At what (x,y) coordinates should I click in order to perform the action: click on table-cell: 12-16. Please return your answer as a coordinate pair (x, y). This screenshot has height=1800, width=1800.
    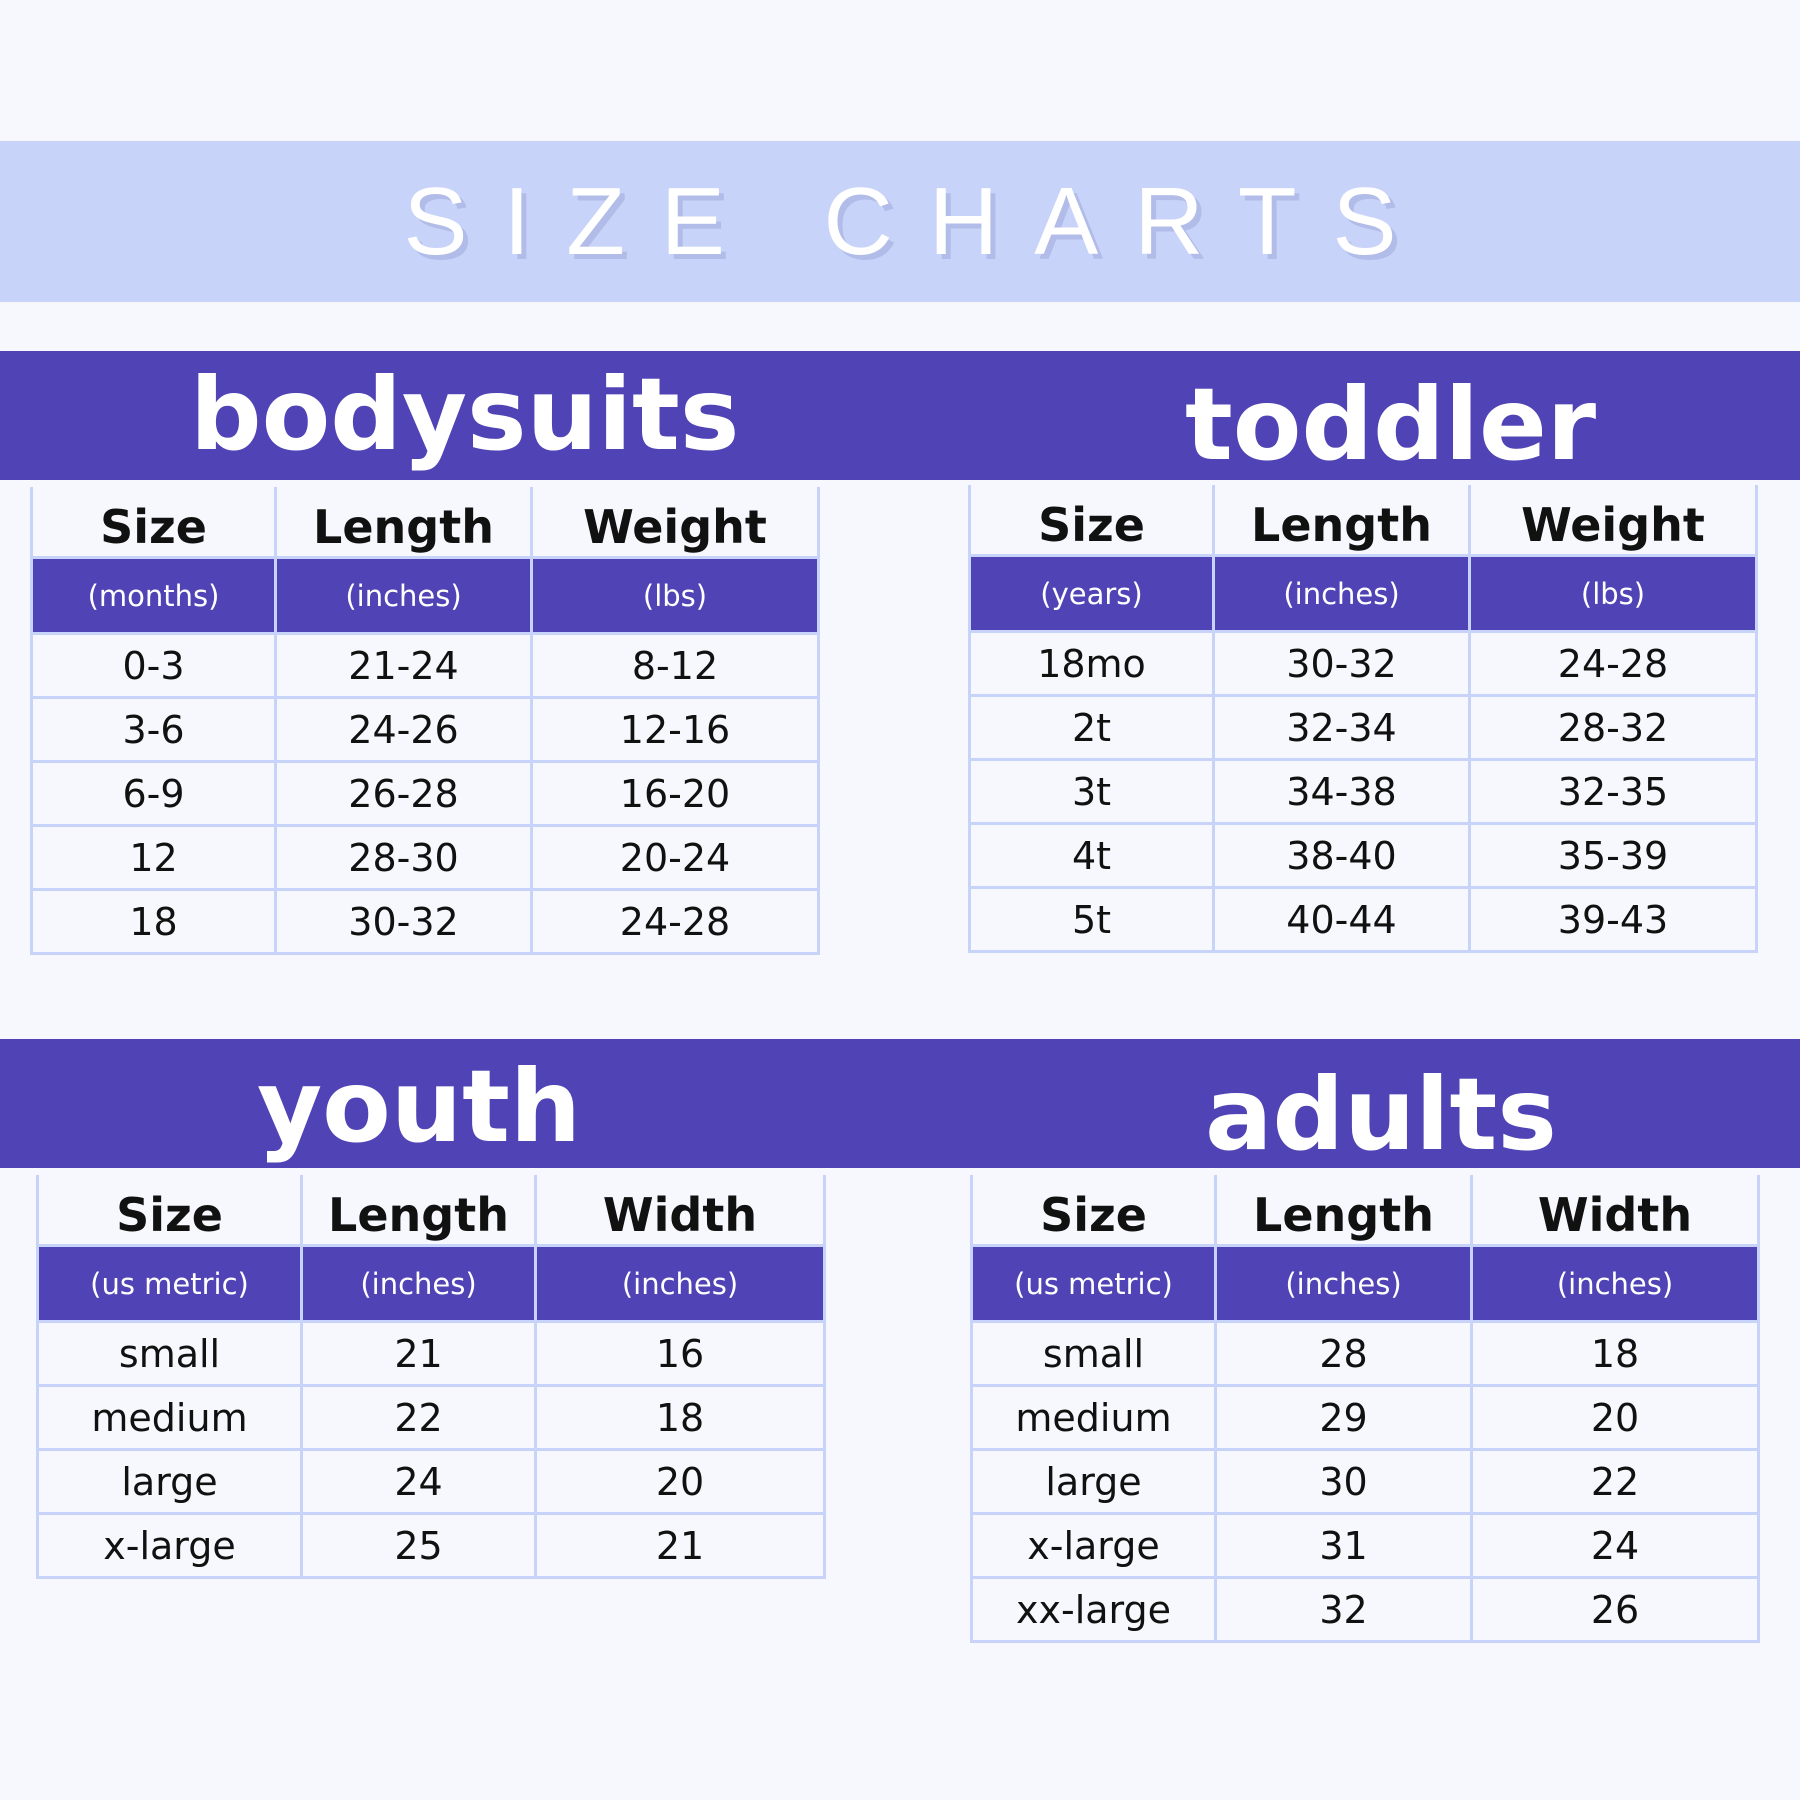
    Looking at the image, I should click on (675, 729).